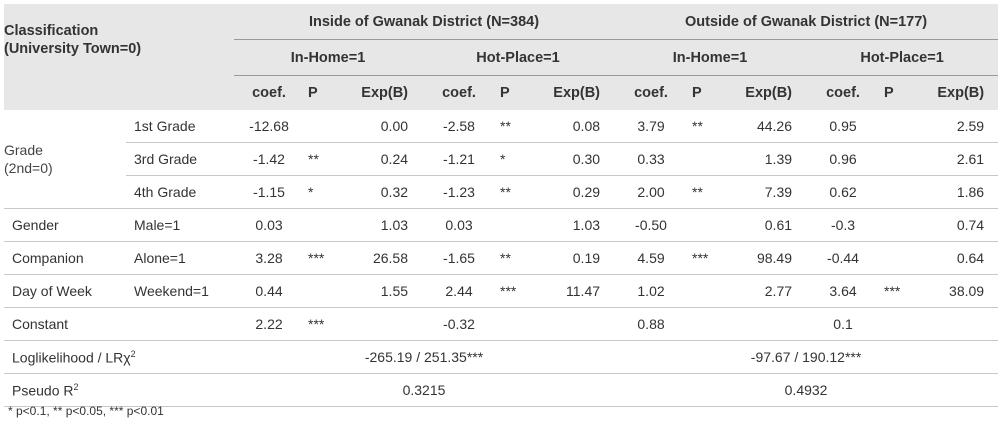 The height and width of the screenshot is (426, 1002). Describe the element at coordinates (384, 126) in the screenshot. I see `cell-exp: 0.00` at that location.